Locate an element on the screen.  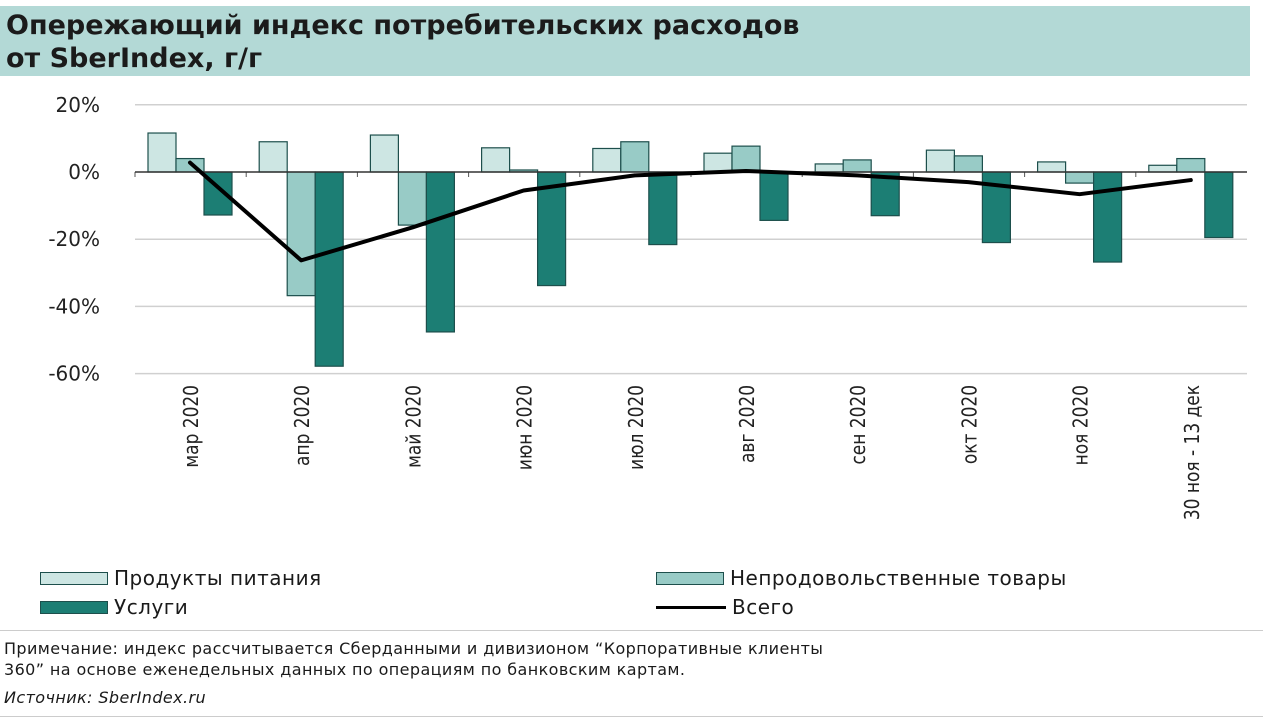
legend-line is located at coordinates (691, 607).